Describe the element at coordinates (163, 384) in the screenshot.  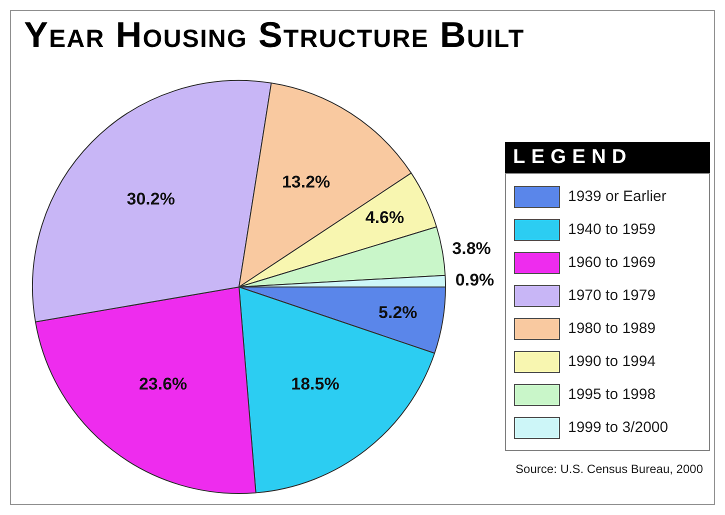
I see `data-label: 23.6%` at that location.